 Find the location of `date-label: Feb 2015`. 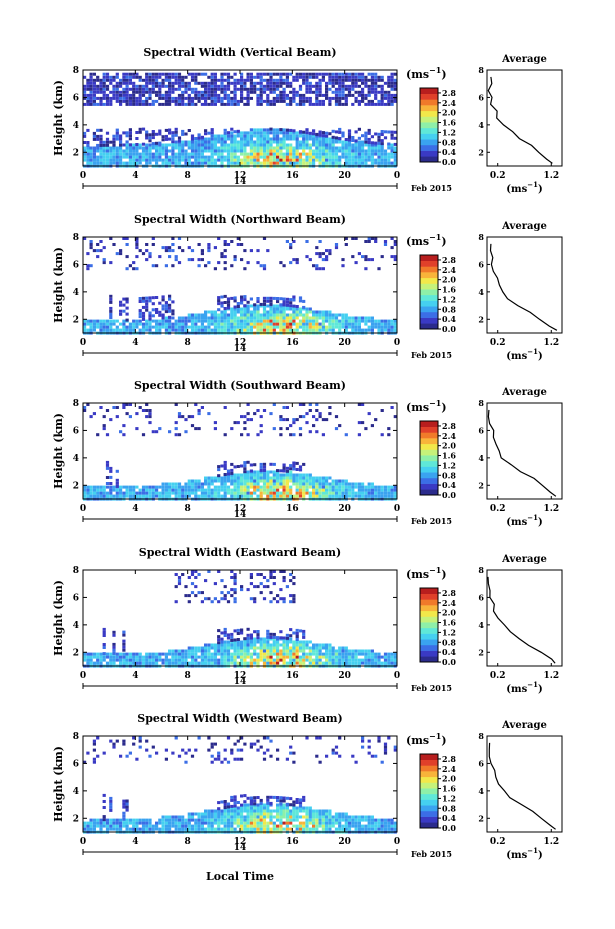

date-label: Feb 2015 is located at coordinates (431, 188).